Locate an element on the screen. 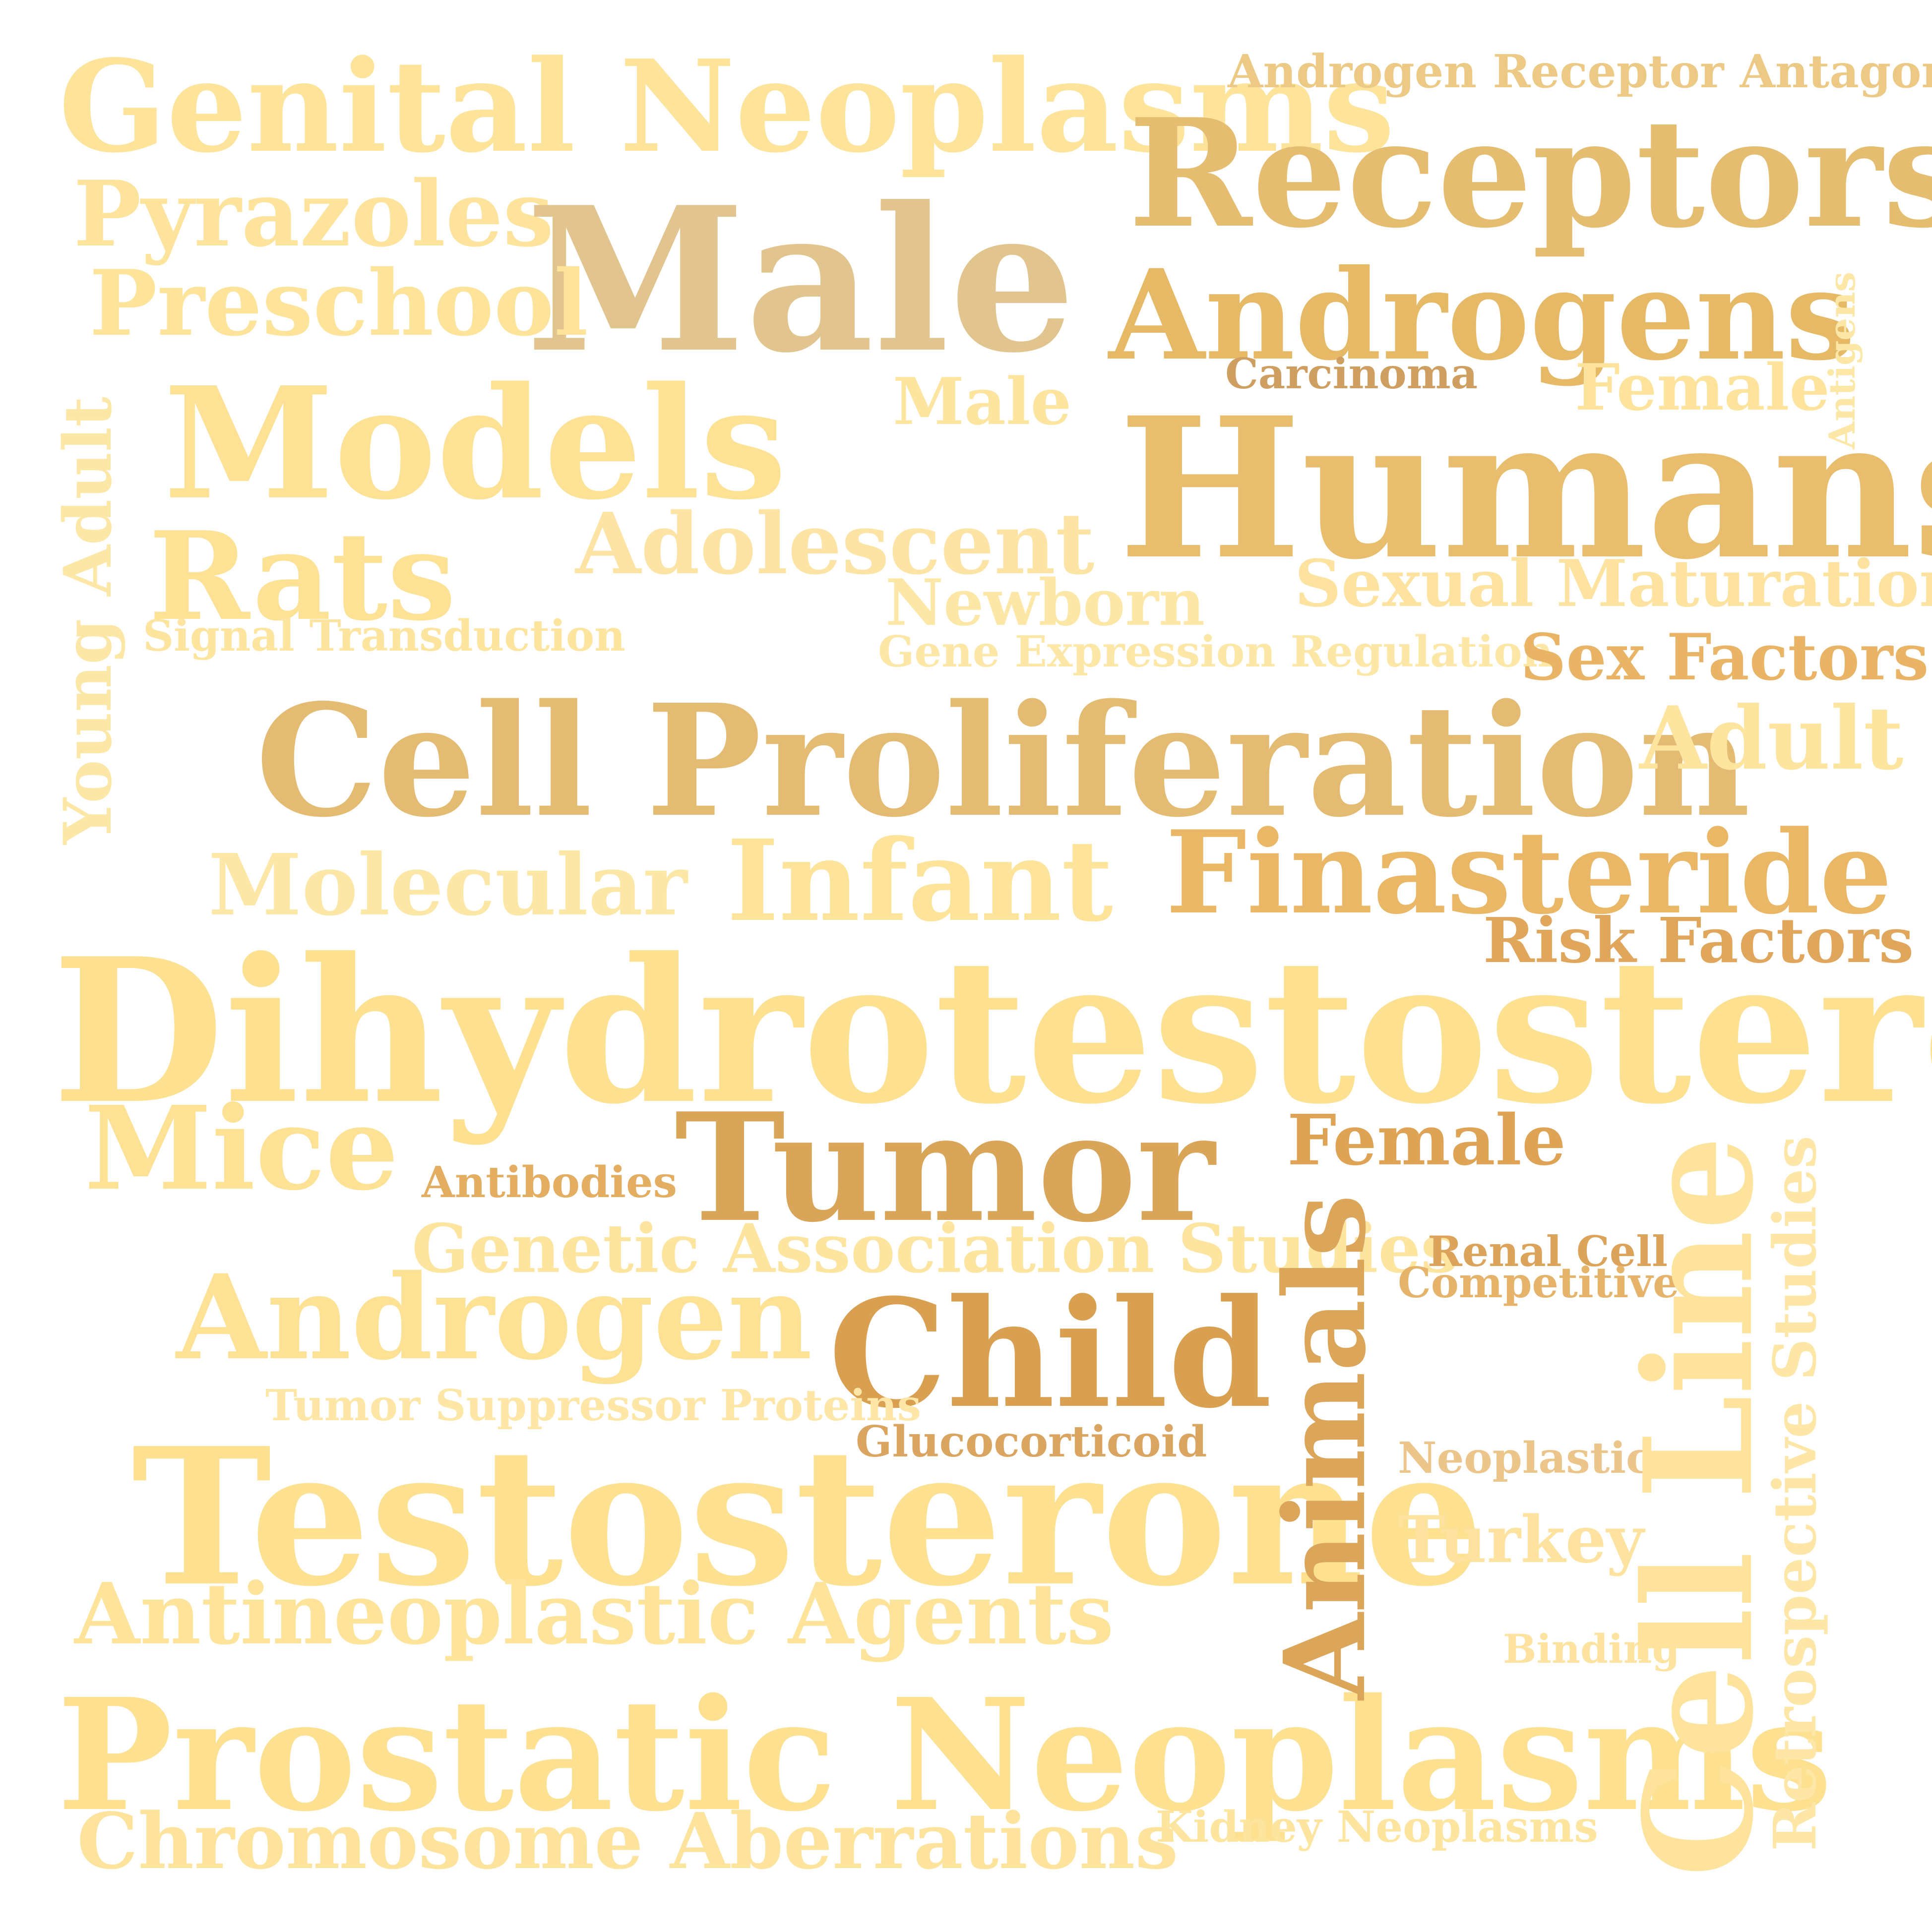  word-renal-cell: Renal Cell is located at coordinates (1548, 1251).